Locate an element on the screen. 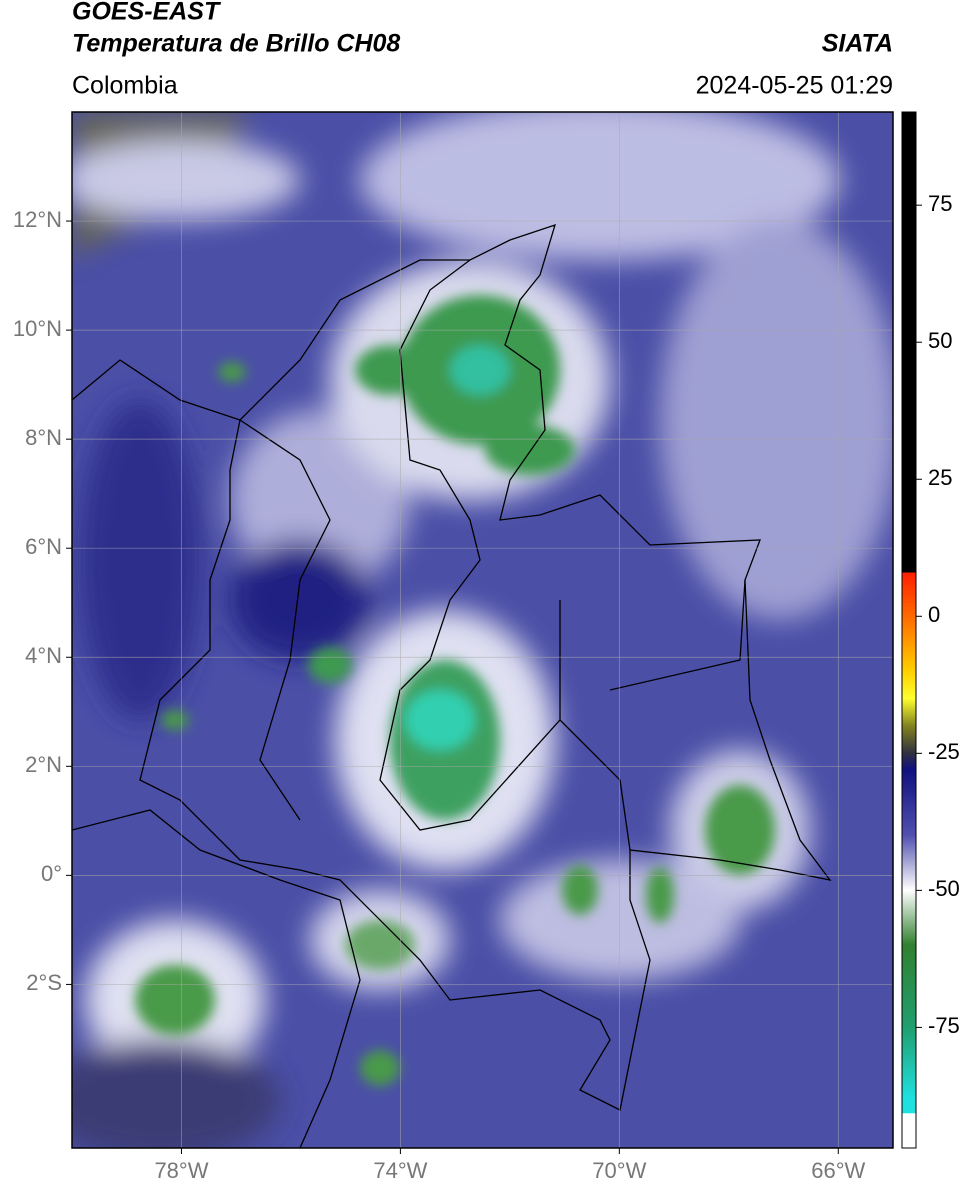  colorbar-tick-label: 75 is located at coordinates (940, 203).